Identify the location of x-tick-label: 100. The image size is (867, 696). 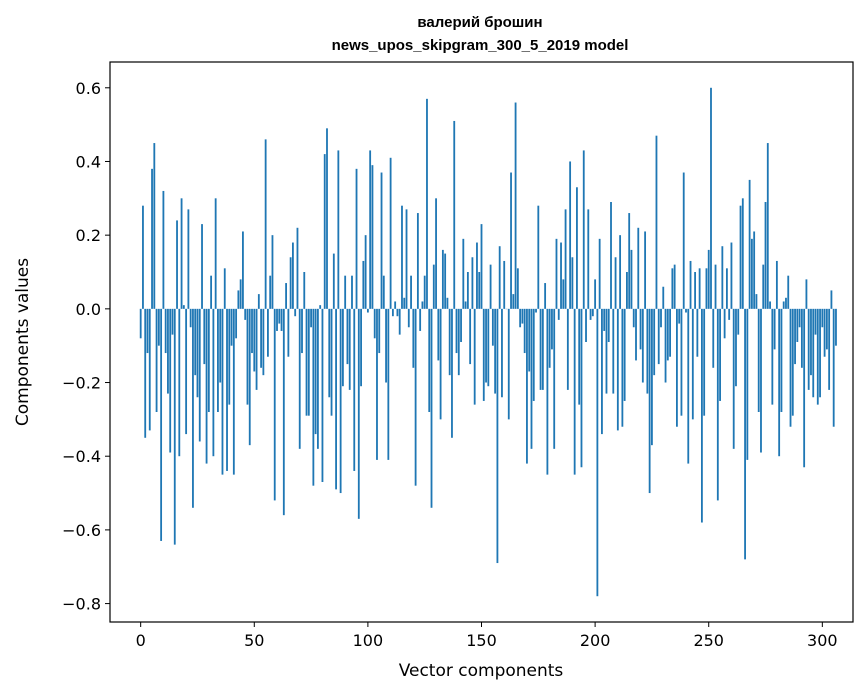
(368, 640).